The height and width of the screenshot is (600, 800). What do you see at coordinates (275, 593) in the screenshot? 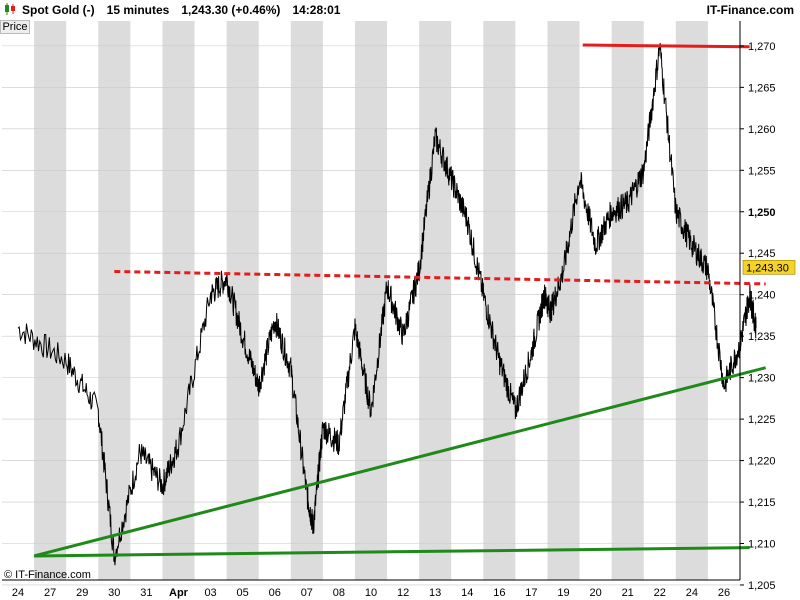
I see `x-tick-label: 06` at bounding box center [275, 593].